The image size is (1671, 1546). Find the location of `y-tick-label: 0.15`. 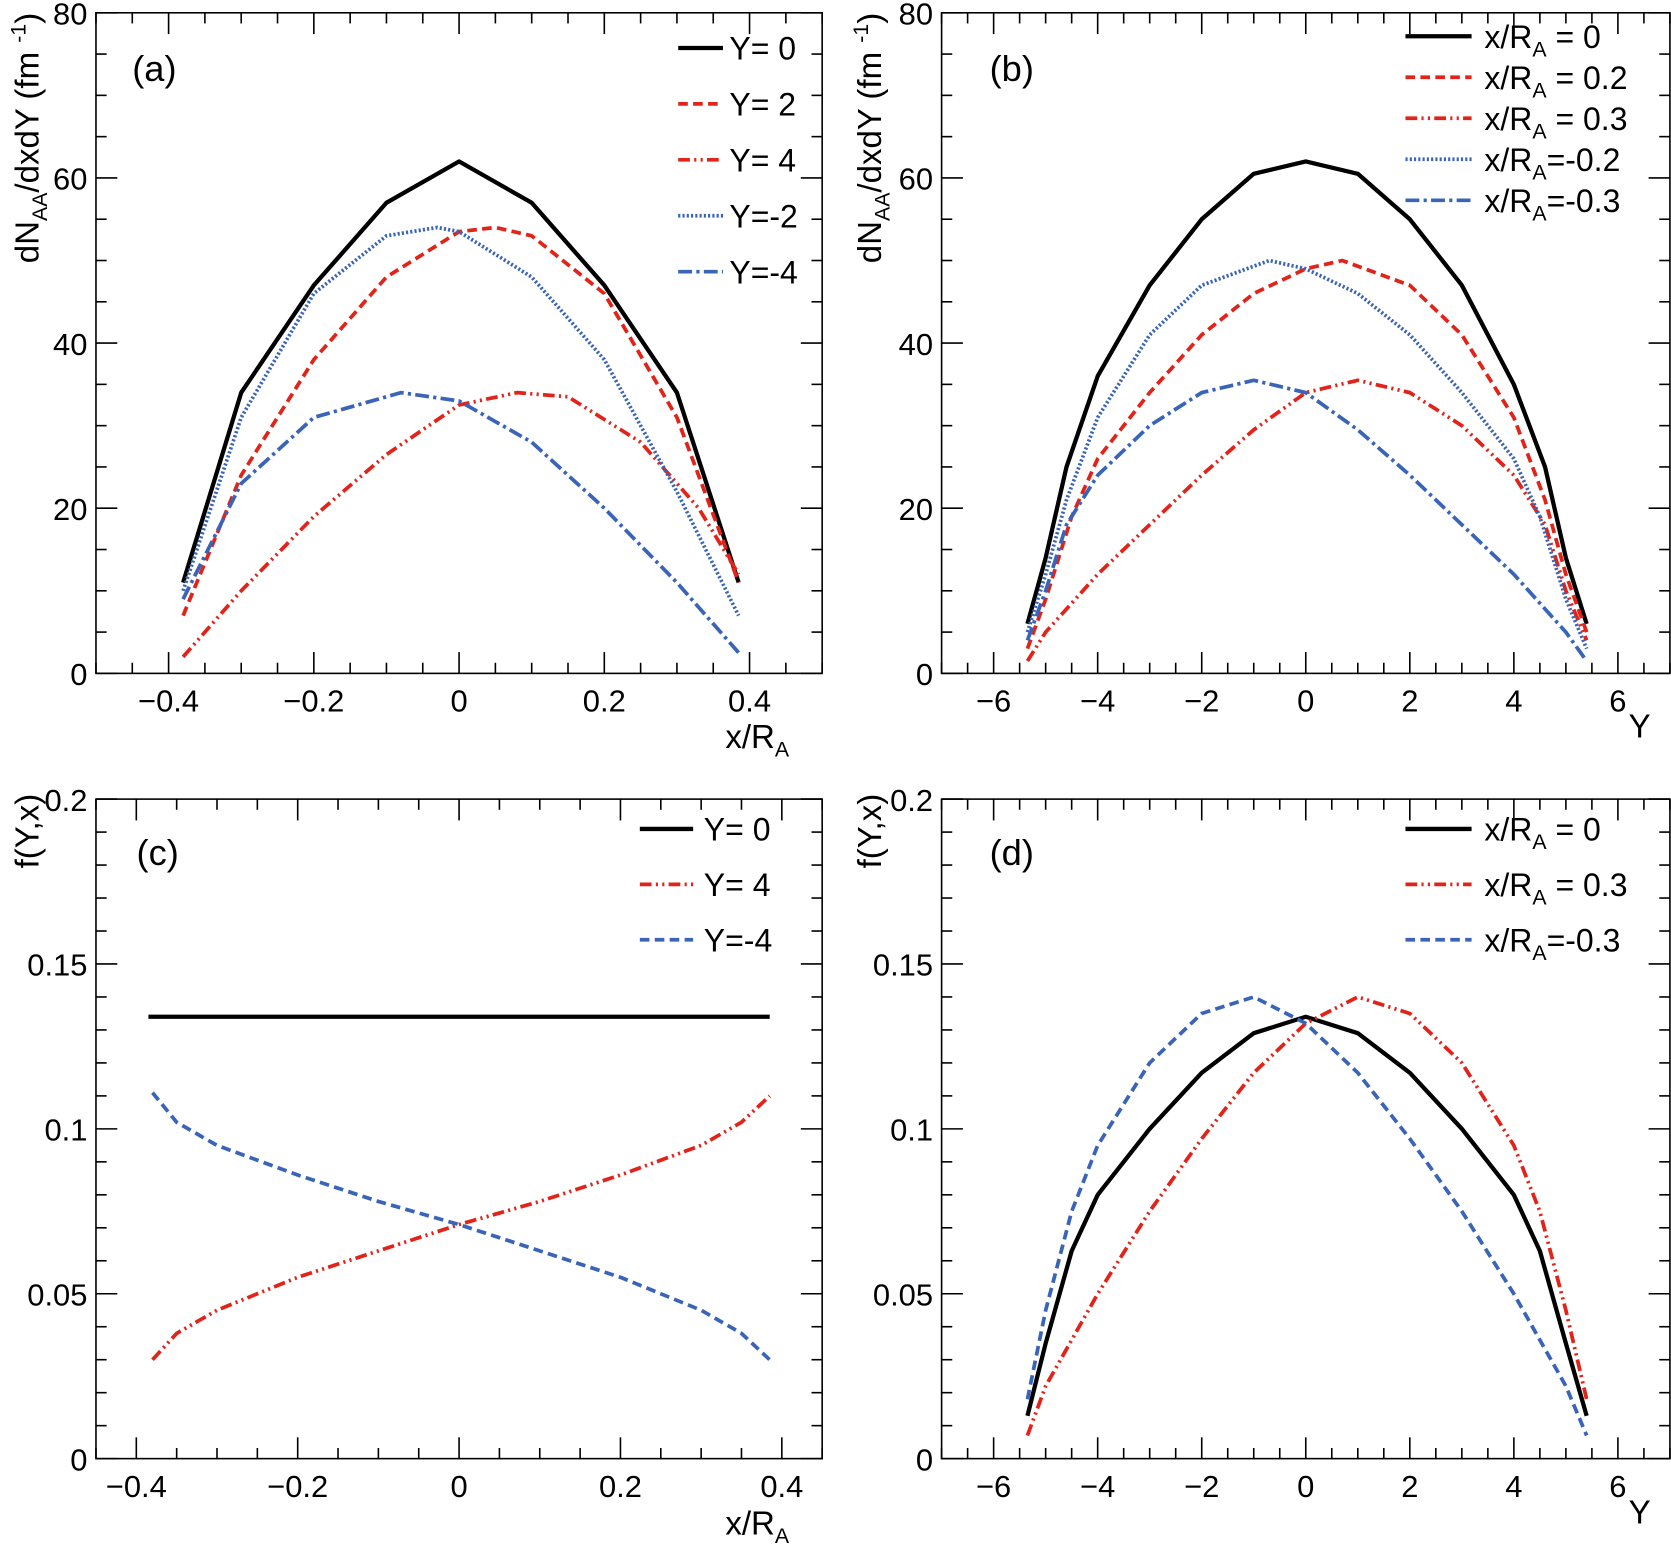

y-tick-label: 0.15 is located at coordinates (903, 965).